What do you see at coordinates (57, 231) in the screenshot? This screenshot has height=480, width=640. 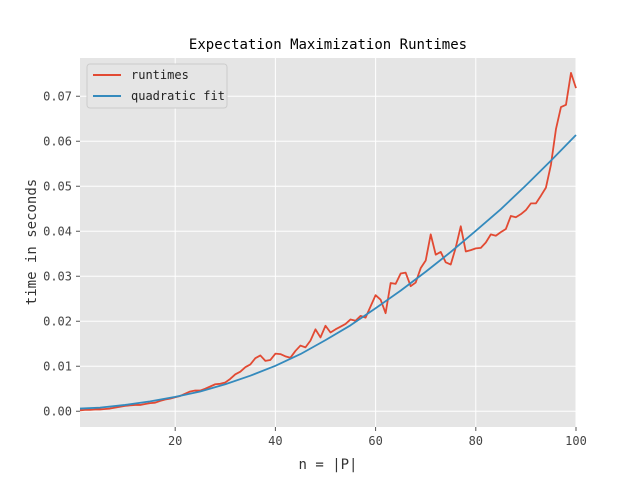 I see `y-tick-label: 0.04` at bounding box center [57, 231].